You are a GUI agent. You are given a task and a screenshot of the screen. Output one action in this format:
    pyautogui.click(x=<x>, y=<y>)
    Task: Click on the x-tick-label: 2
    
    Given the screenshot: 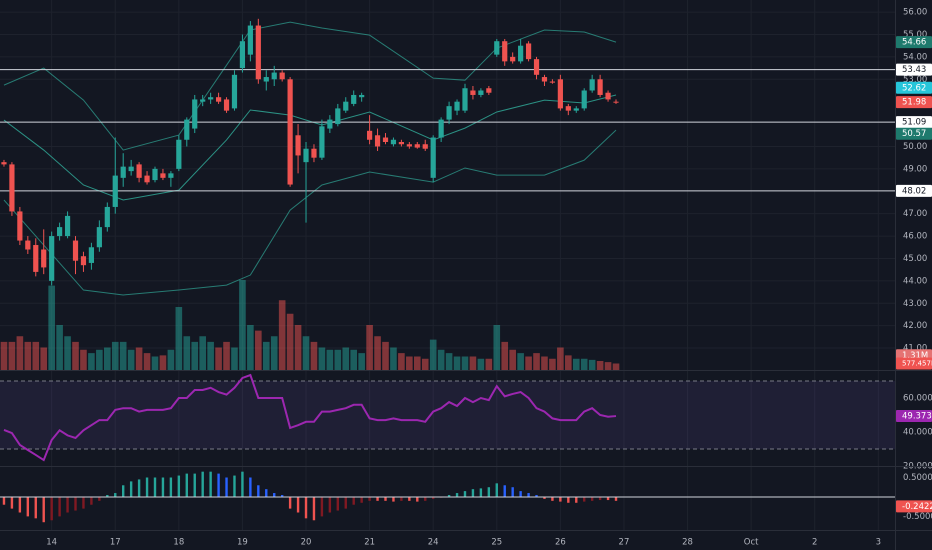 What is the action you would take?
    pyautogui.click(x=814, y=543)
    